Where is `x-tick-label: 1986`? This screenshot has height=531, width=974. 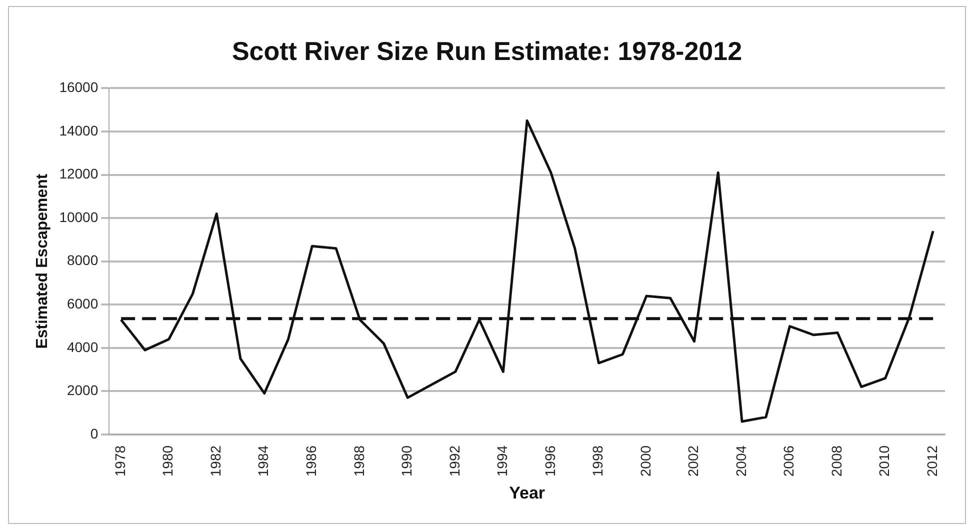
x-tick-label: 1986 is located at coordinates (310, 461).